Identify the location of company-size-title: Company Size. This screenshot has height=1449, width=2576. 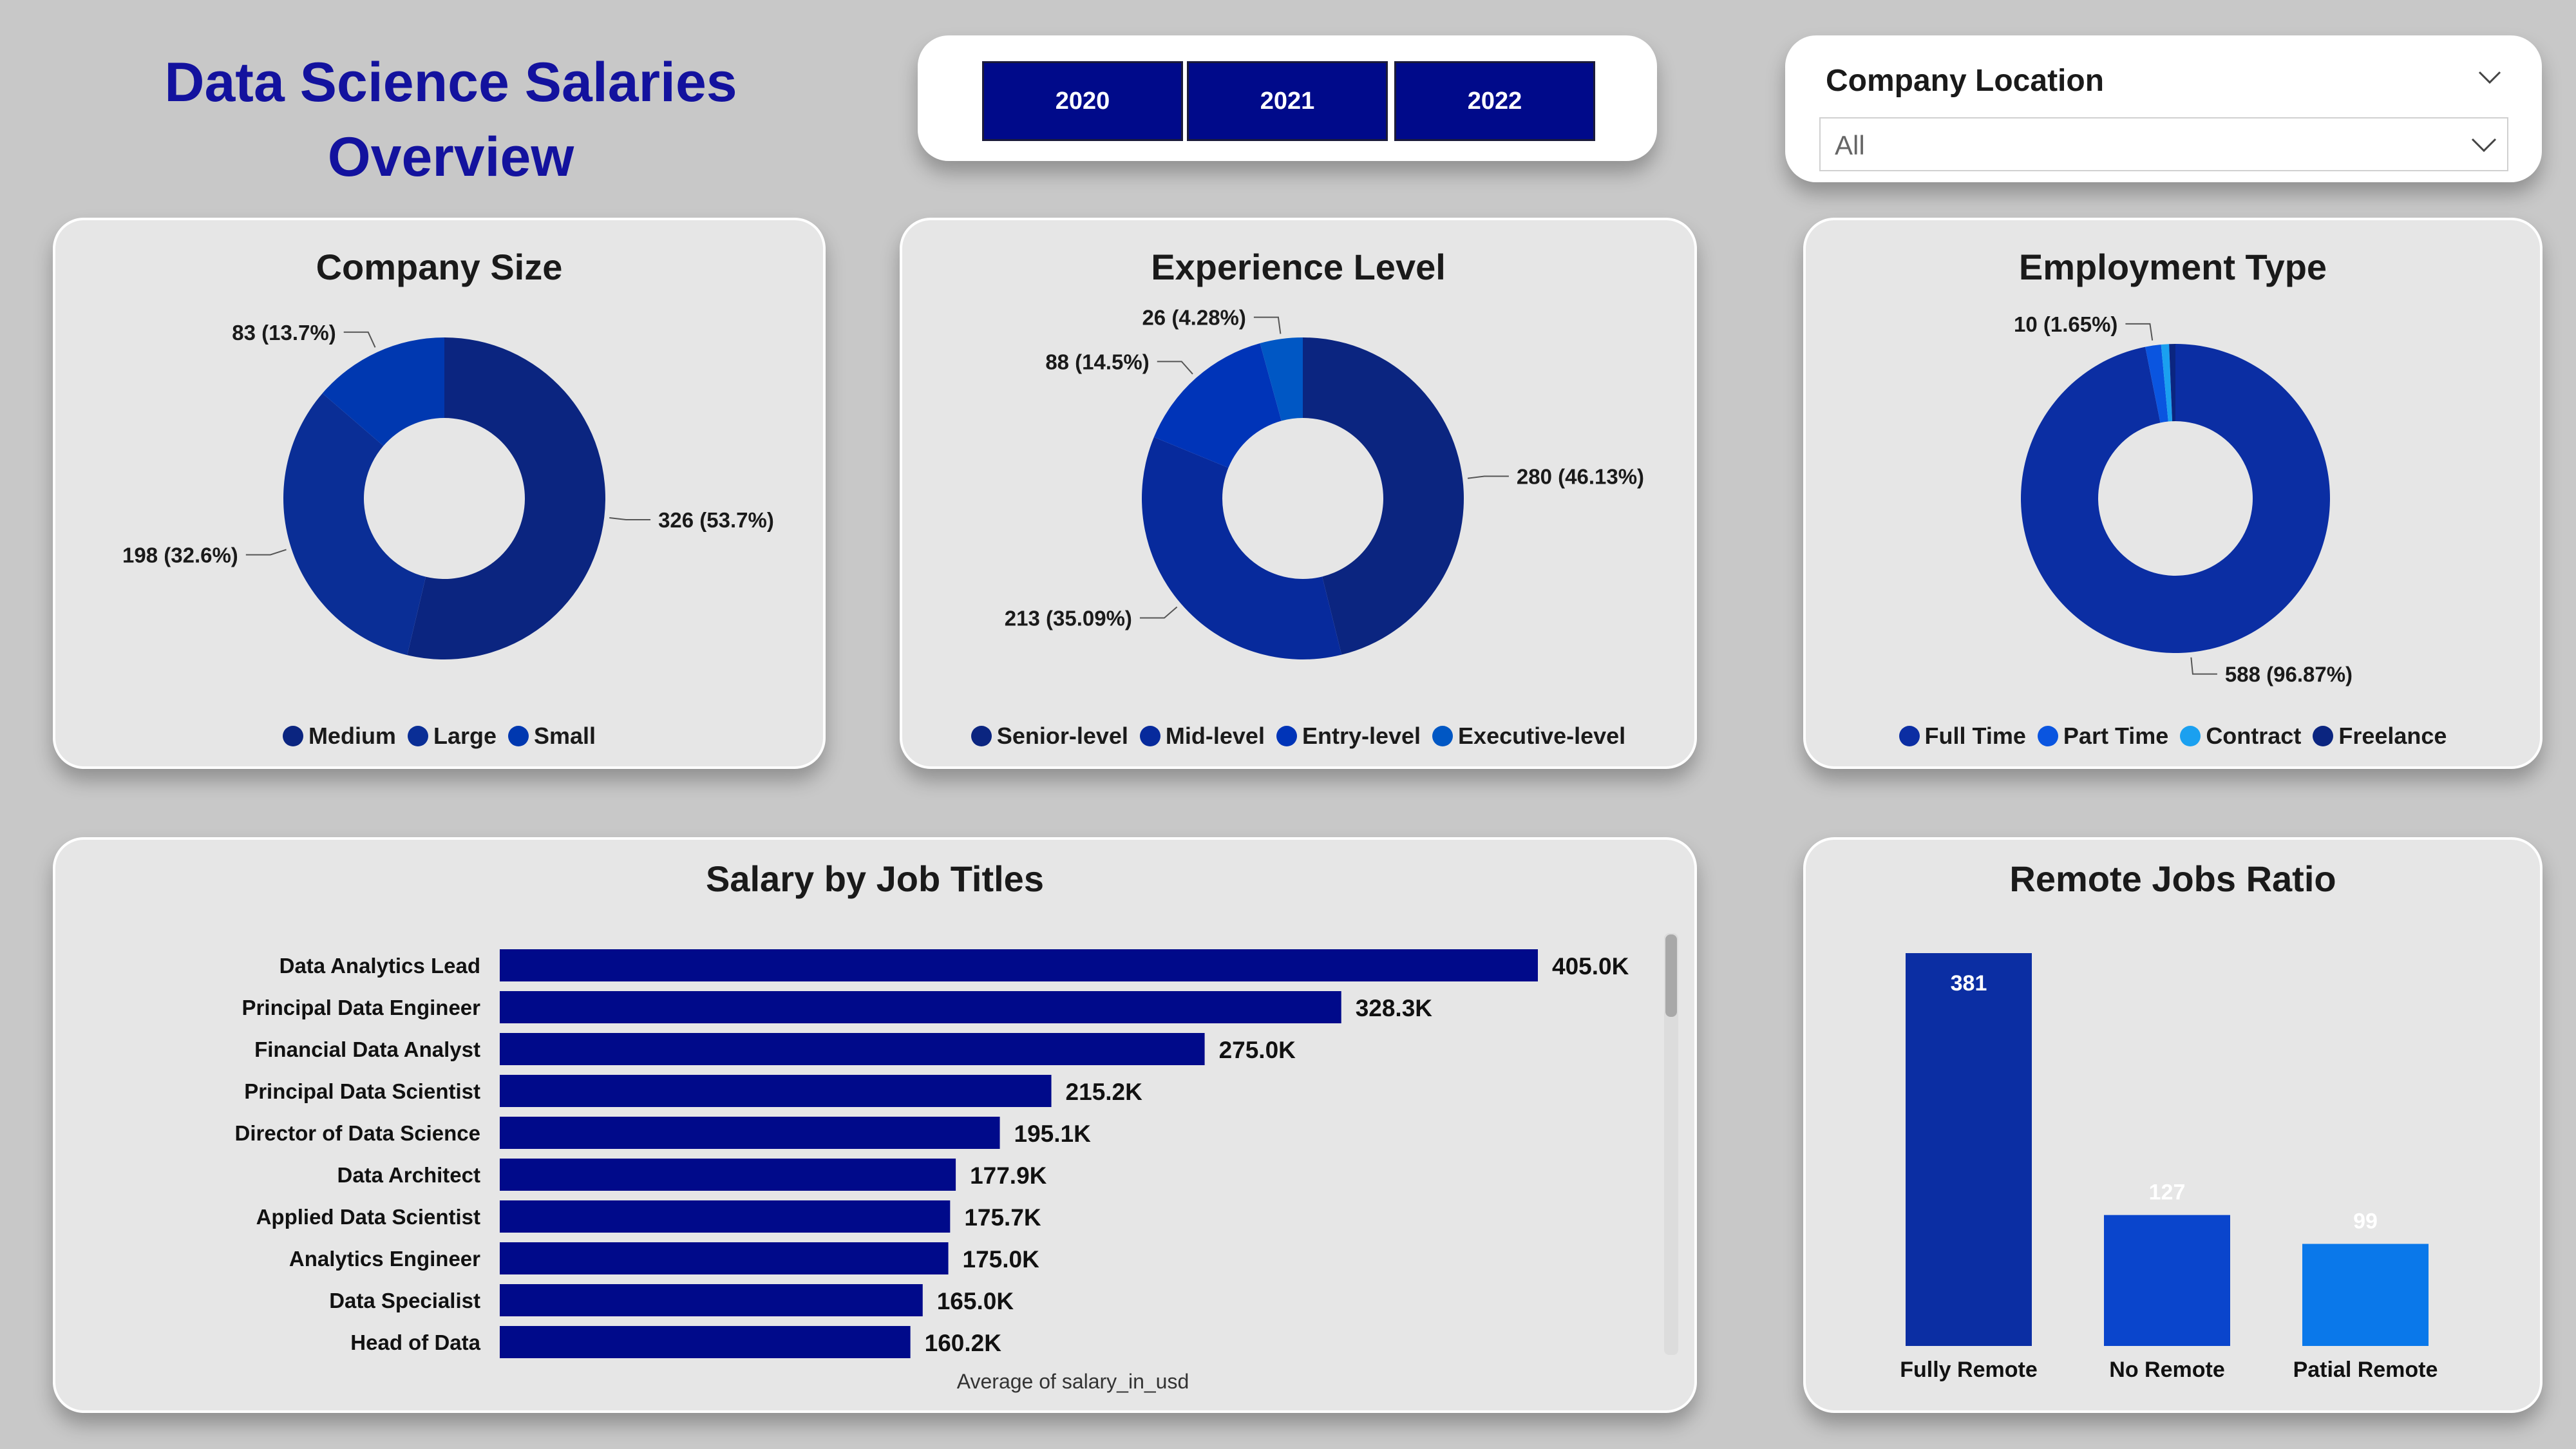
(439, 267).